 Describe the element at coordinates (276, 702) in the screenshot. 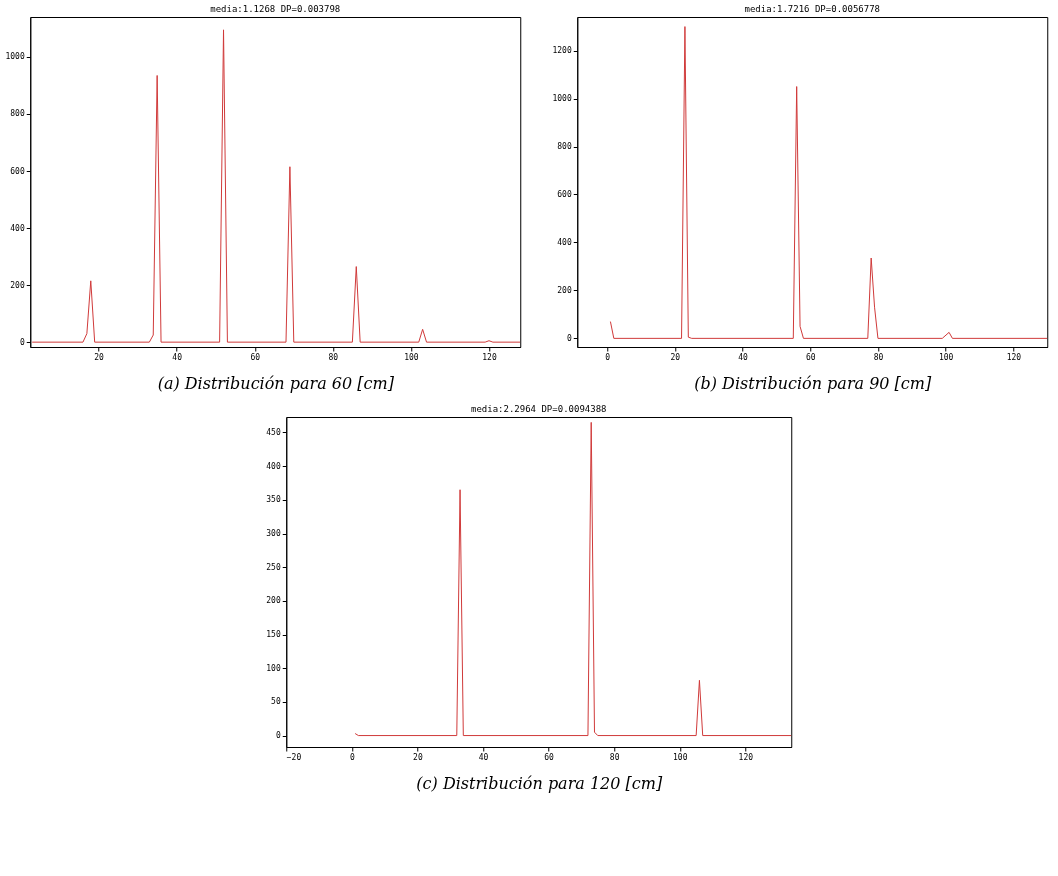

I see `y-tick-label: 50` at that location.